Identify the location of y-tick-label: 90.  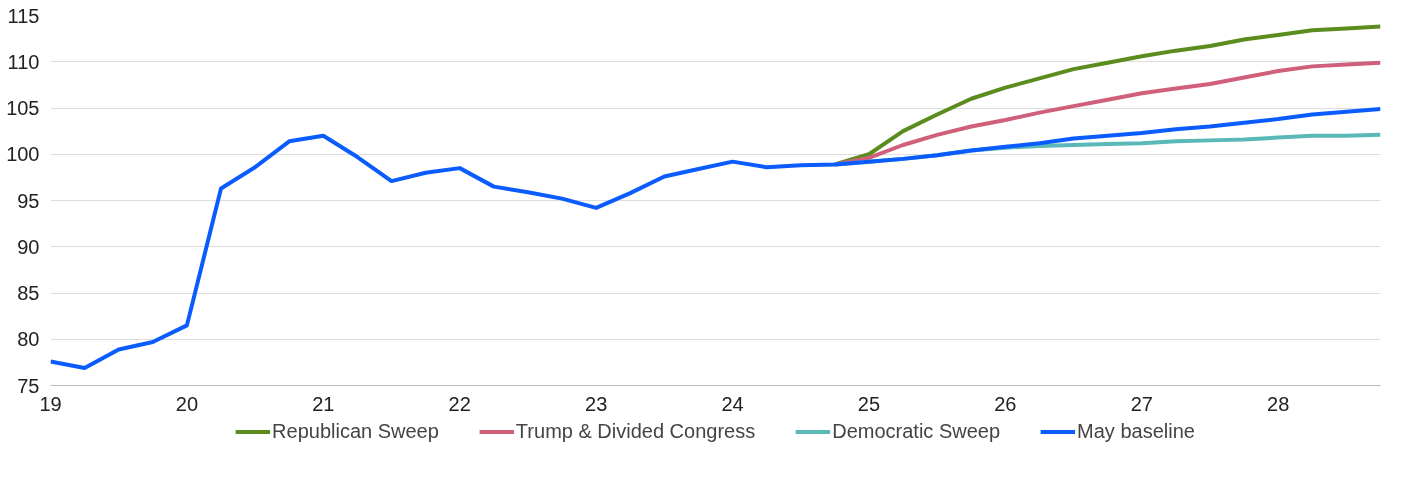
(28, 246).